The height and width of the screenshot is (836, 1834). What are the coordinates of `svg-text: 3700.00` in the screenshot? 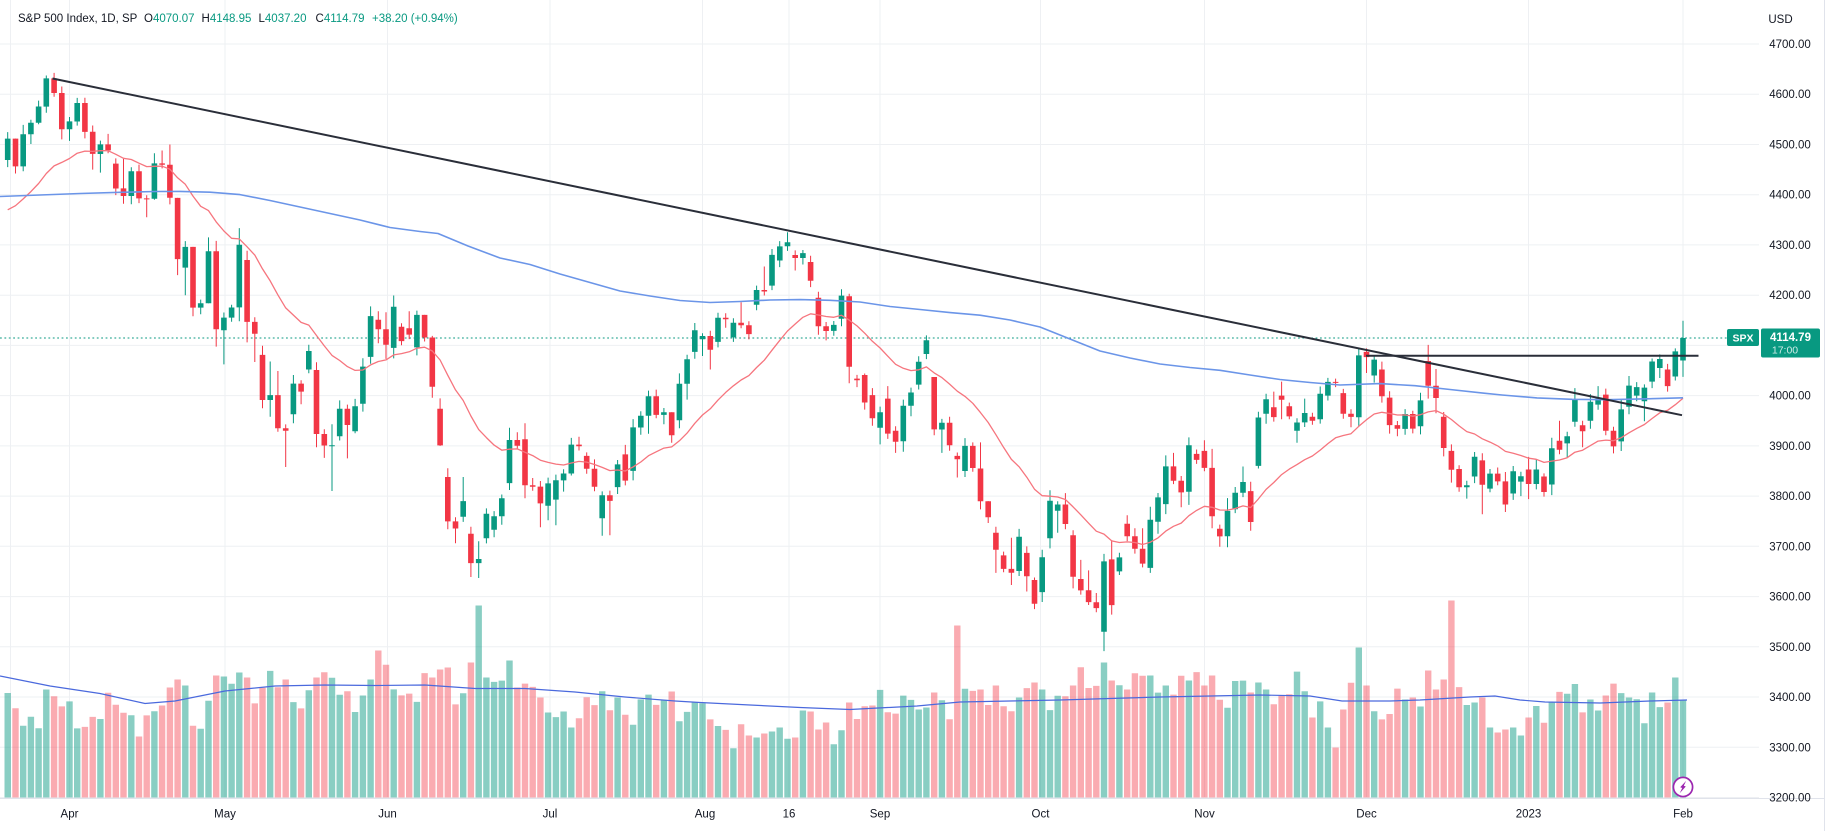 It's located at (1790, 547).